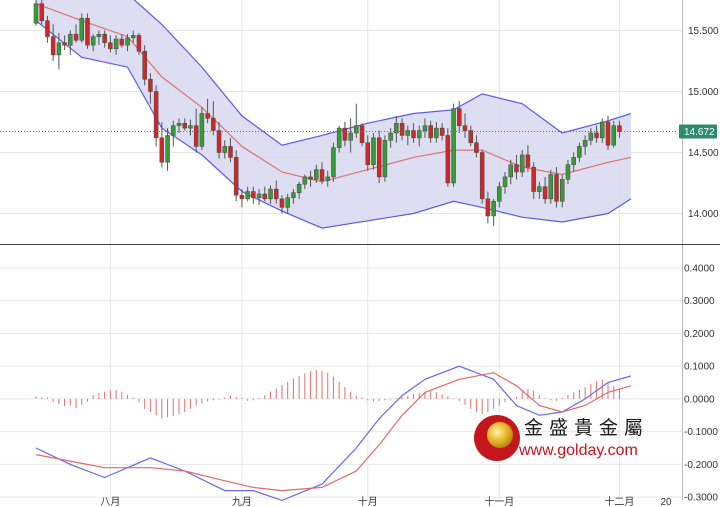 The image size is (720, 507). What do you see at coordinates (500, 435) in the screenshot?
I see `golday-coin-icon` at bounding box center [500, 435].